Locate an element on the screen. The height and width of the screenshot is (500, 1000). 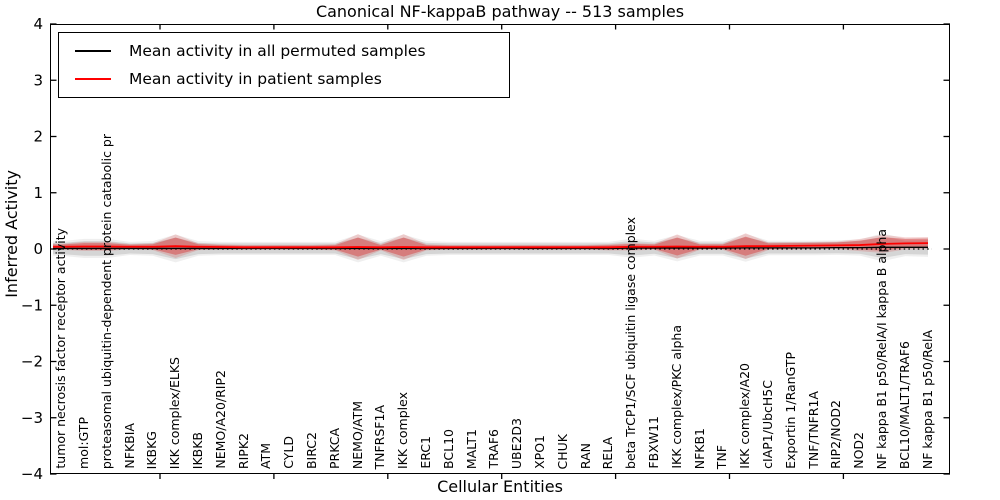
x-tick-label: NFKBIA is located at coordinates (129, 446).